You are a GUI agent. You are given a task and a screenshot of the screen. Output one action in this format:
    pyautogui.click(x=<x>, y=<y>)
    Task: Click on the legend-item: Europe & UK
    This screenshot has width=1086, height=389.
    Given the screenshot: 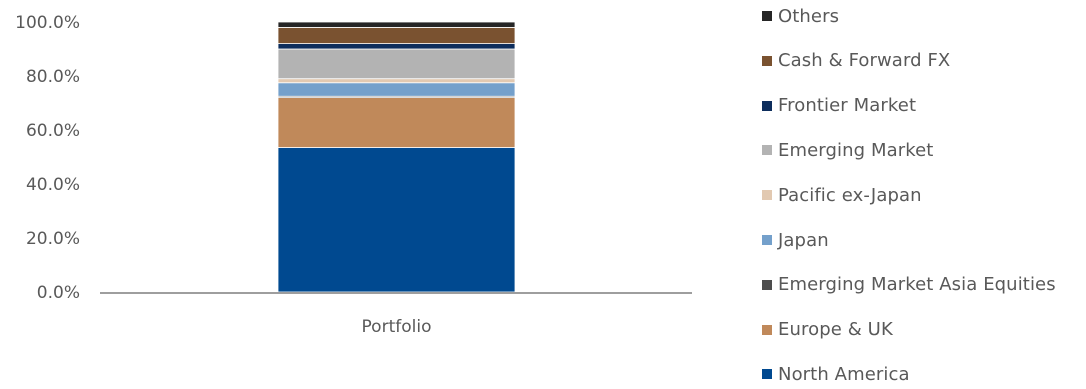 What is the action you would take?
    pyautogui.click(x=827, y=330)
    